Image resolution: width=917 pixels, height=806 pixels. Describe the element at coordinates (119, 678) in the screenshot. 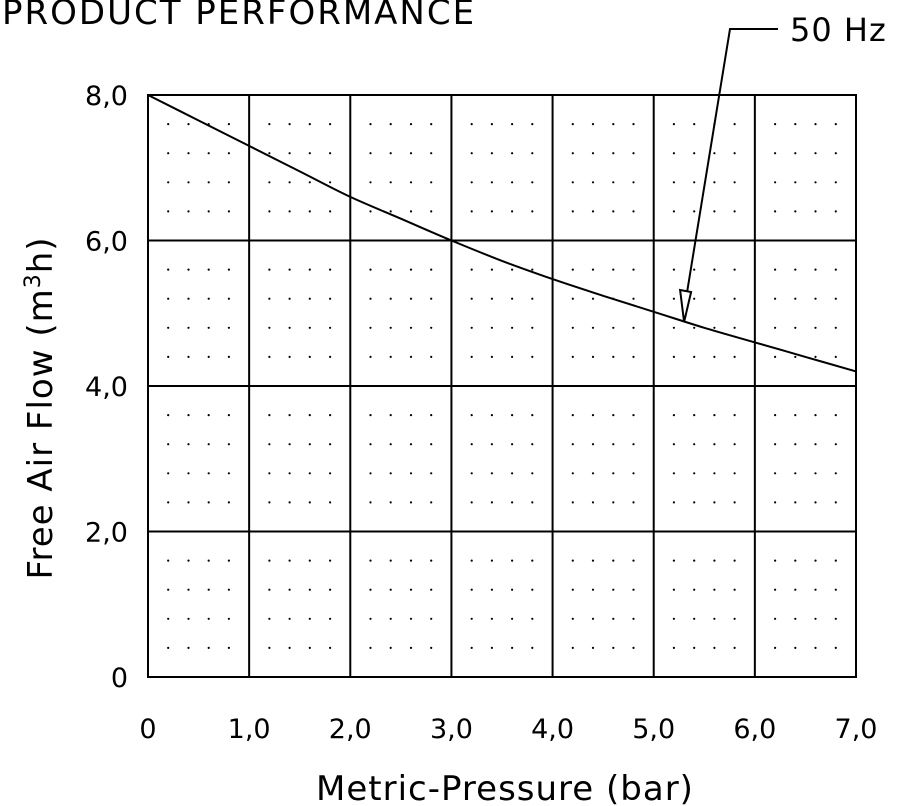

I see `y-tick-label: 0` at that location.